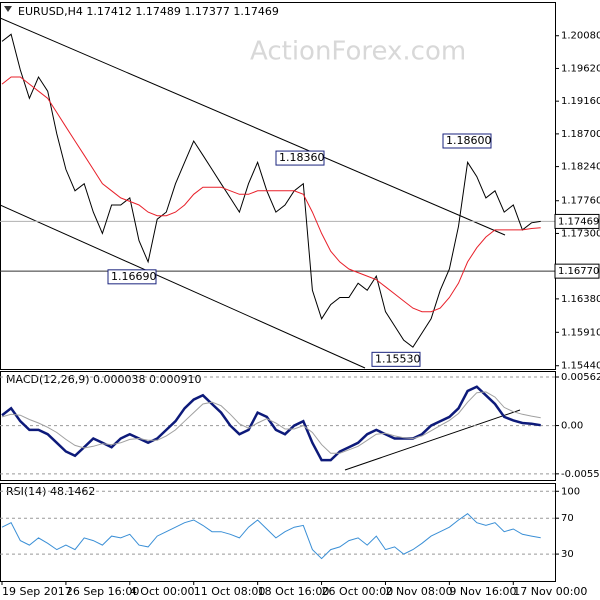 This screenshot has width=600, height=600. Describe the element at coordinates (580, 134) in the screenshot. I see `y-tick-label: 1.18700` at that location.